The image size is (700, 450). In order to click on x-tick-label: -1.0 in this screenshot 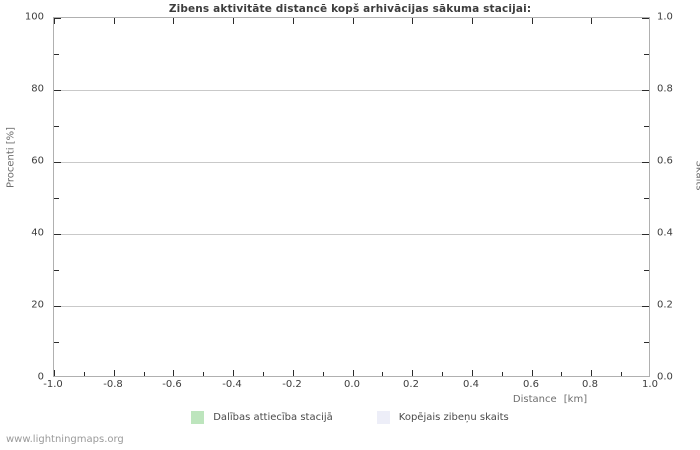, I will do `click(53, 384)`.